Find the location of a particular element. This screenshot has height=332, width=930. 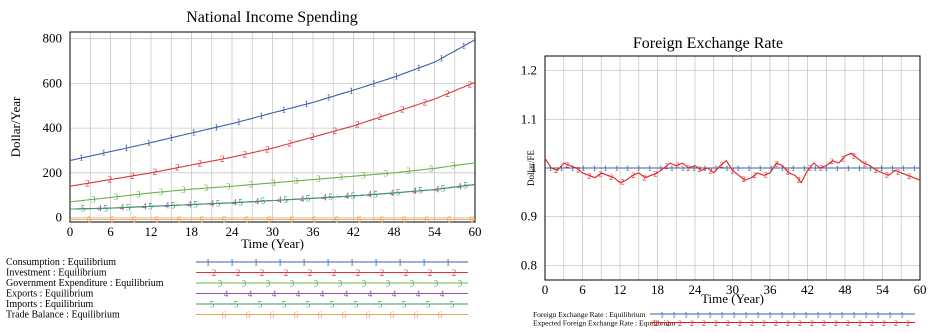

y-axis-label: Dollar/Year is located at coordinates (15, 126).